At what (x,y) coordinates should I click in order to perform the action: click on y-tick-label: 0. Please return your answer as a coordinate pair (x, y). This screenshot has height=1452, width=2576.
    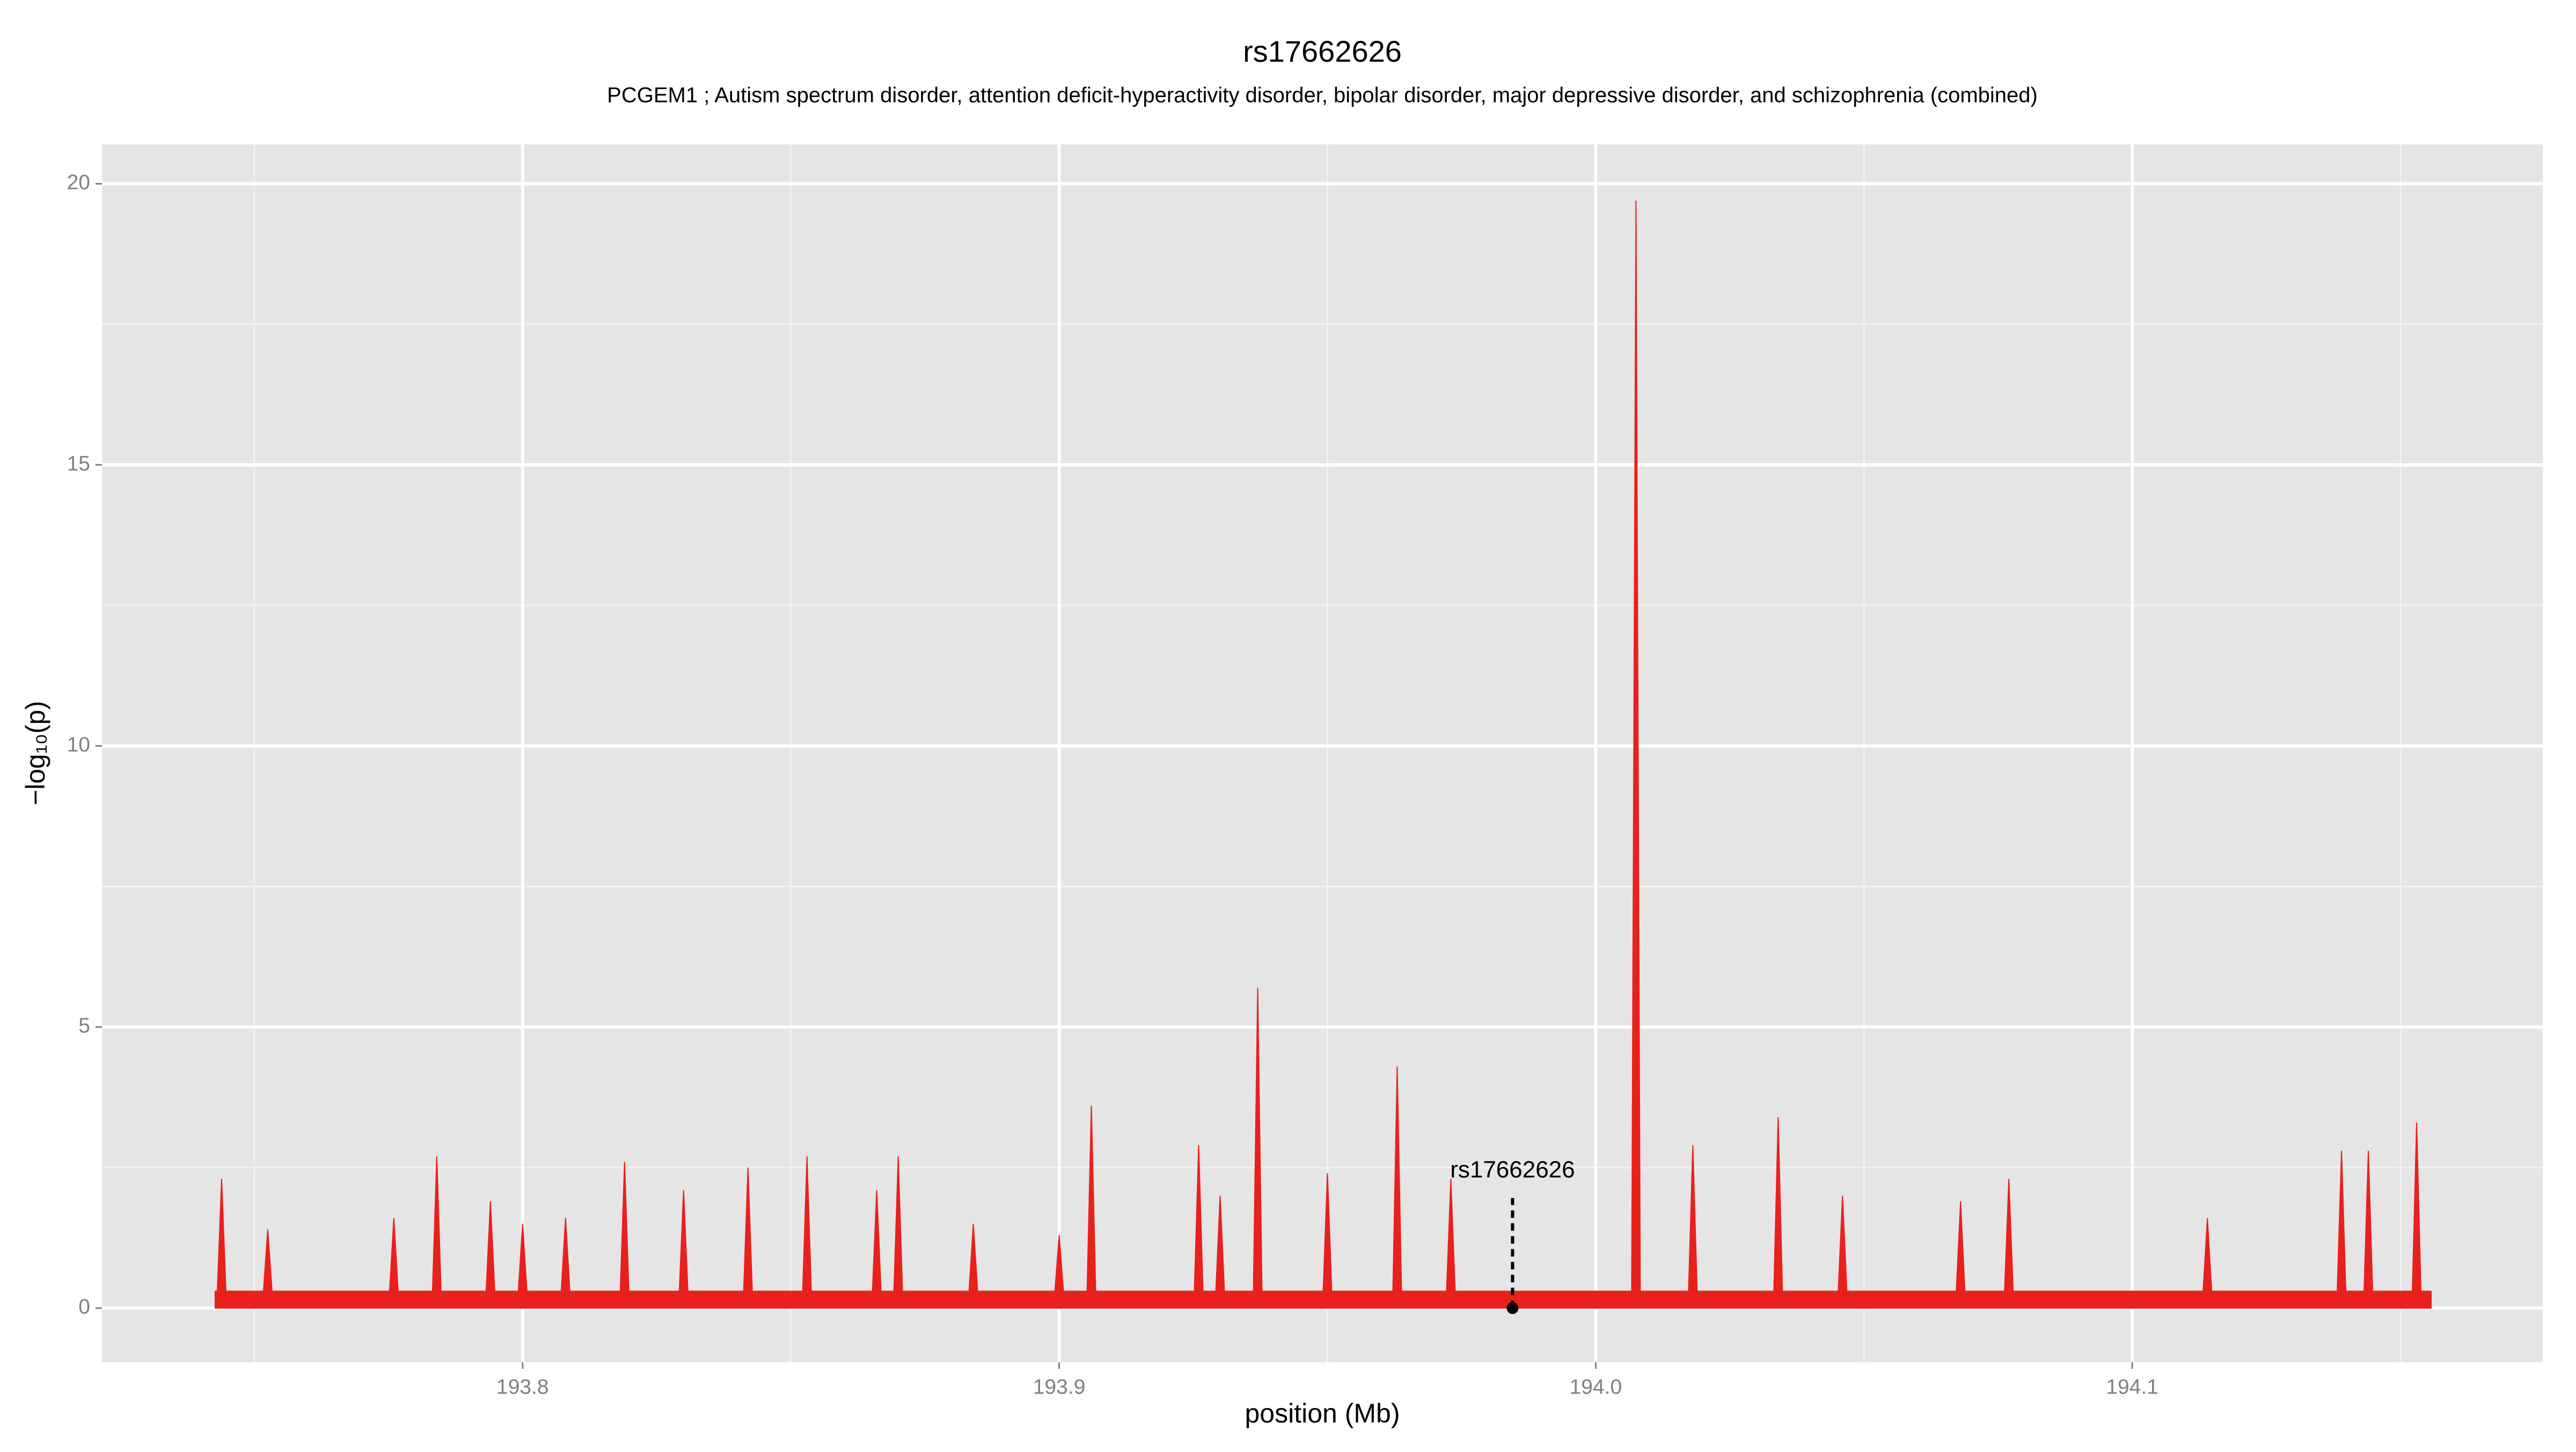
    Looking at the image, I should click on (84, 1306).